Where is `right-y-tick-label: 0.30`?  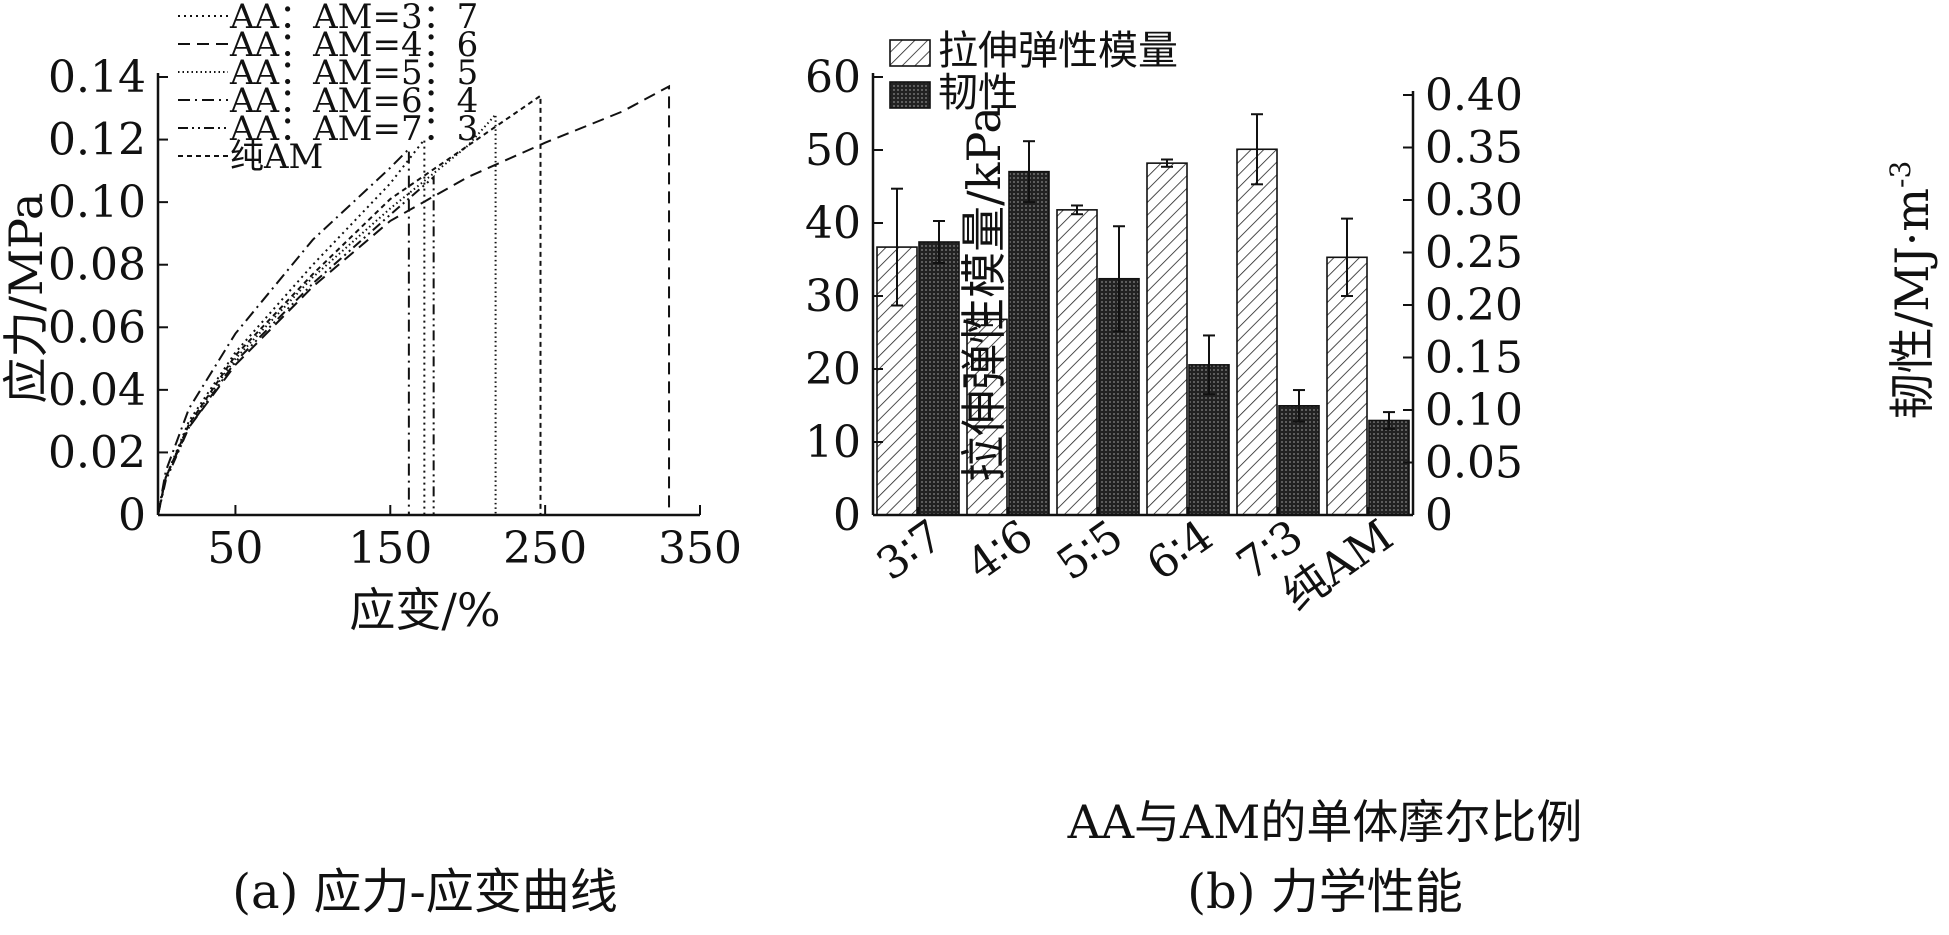
right-y-tick-label: 0.30 is located at coordinates (1474, 200).